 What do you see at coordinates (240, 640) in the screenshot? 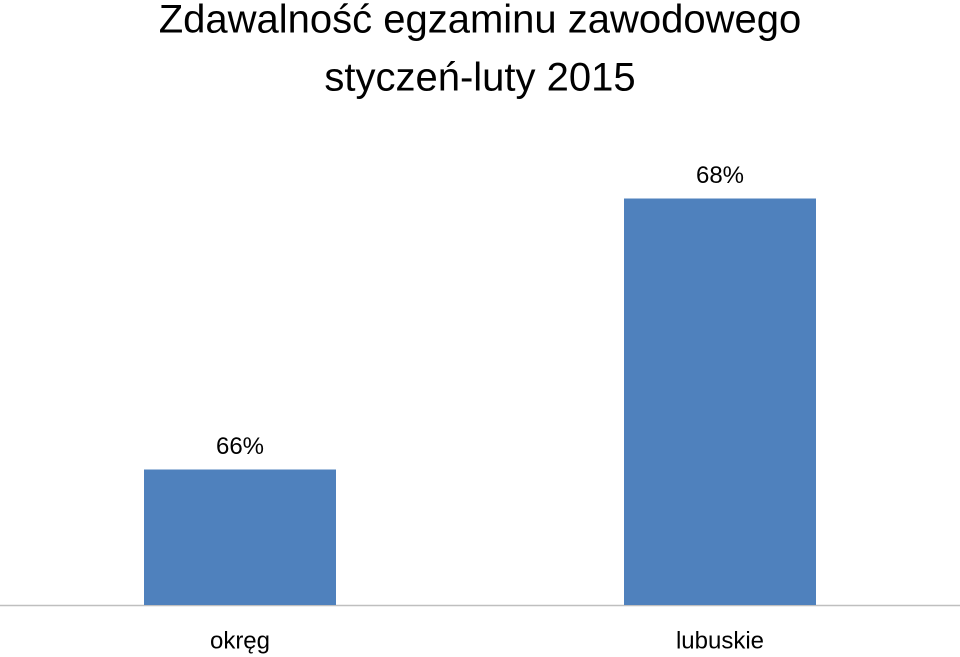
I see `x-tick-label: okręg` at bounding box center [240, 640].